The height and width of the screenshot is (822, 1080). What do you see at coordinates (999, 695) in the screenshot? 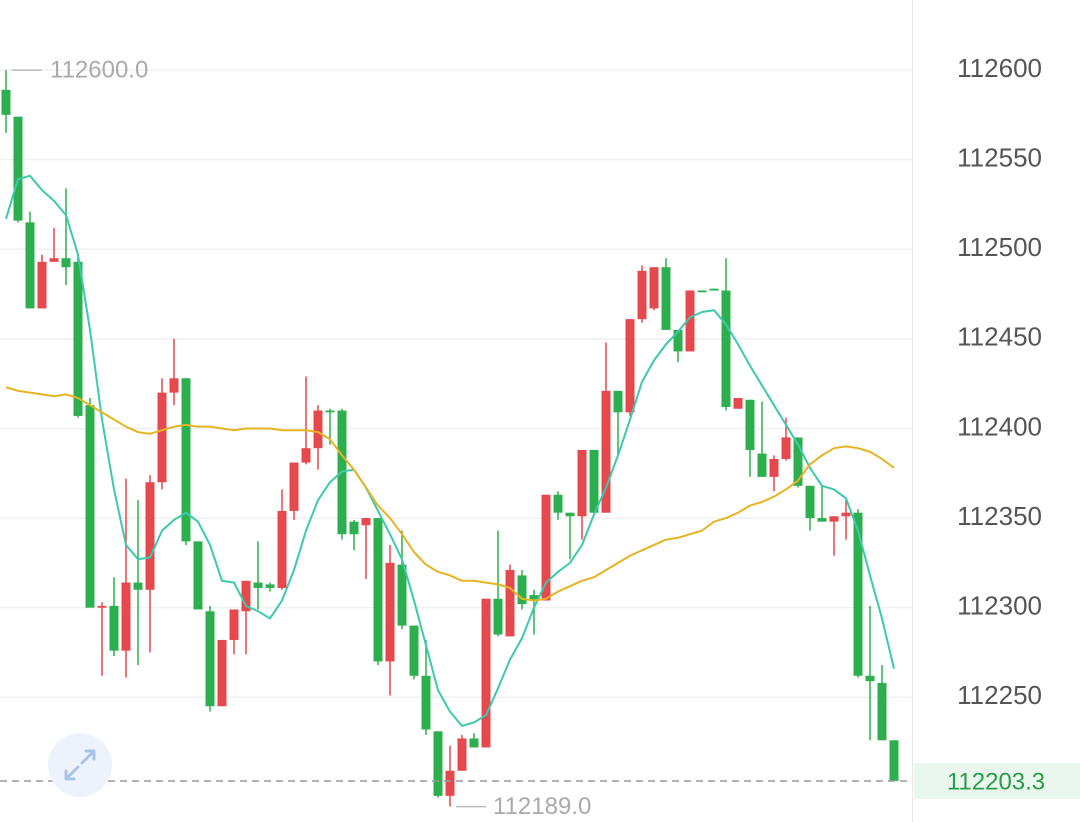
I see `y-tick-label: 112250` at bounding box center [999, 695].